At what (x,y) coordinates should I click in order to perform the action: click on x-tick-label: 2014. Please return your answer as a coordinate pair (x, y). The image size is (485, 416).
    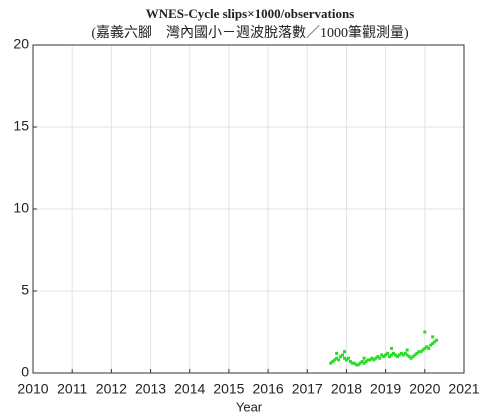
    Looking at the image, I should click on (189, 389).